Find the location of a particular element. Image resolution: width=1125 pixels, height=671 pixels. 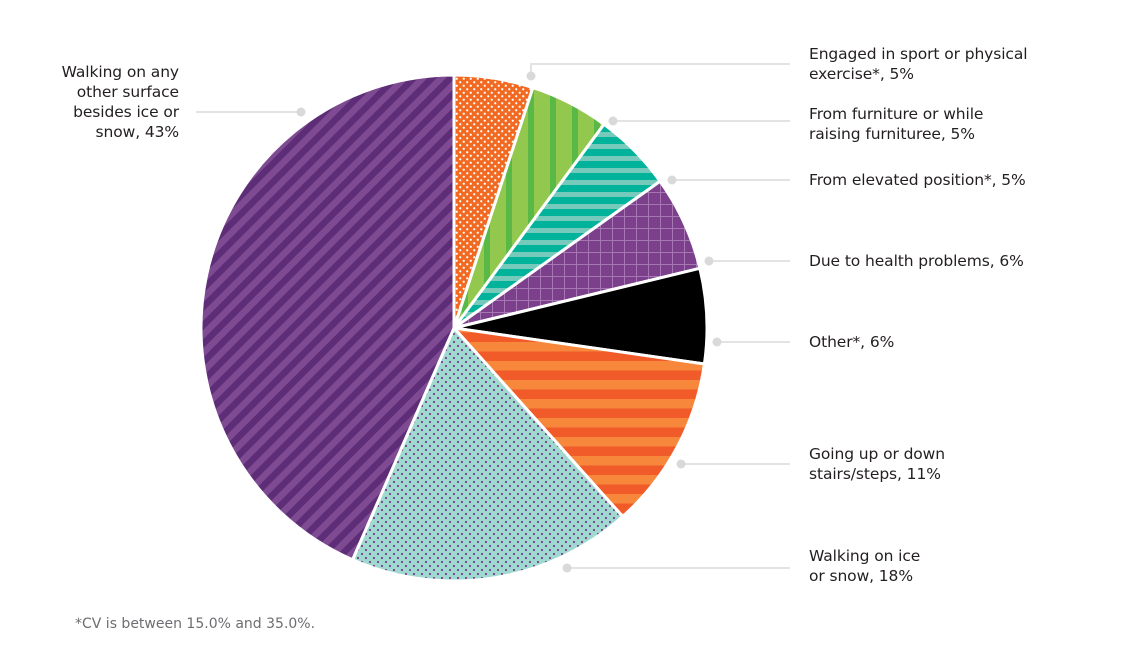

leader-dot-other is located at coordinates (717, 342).